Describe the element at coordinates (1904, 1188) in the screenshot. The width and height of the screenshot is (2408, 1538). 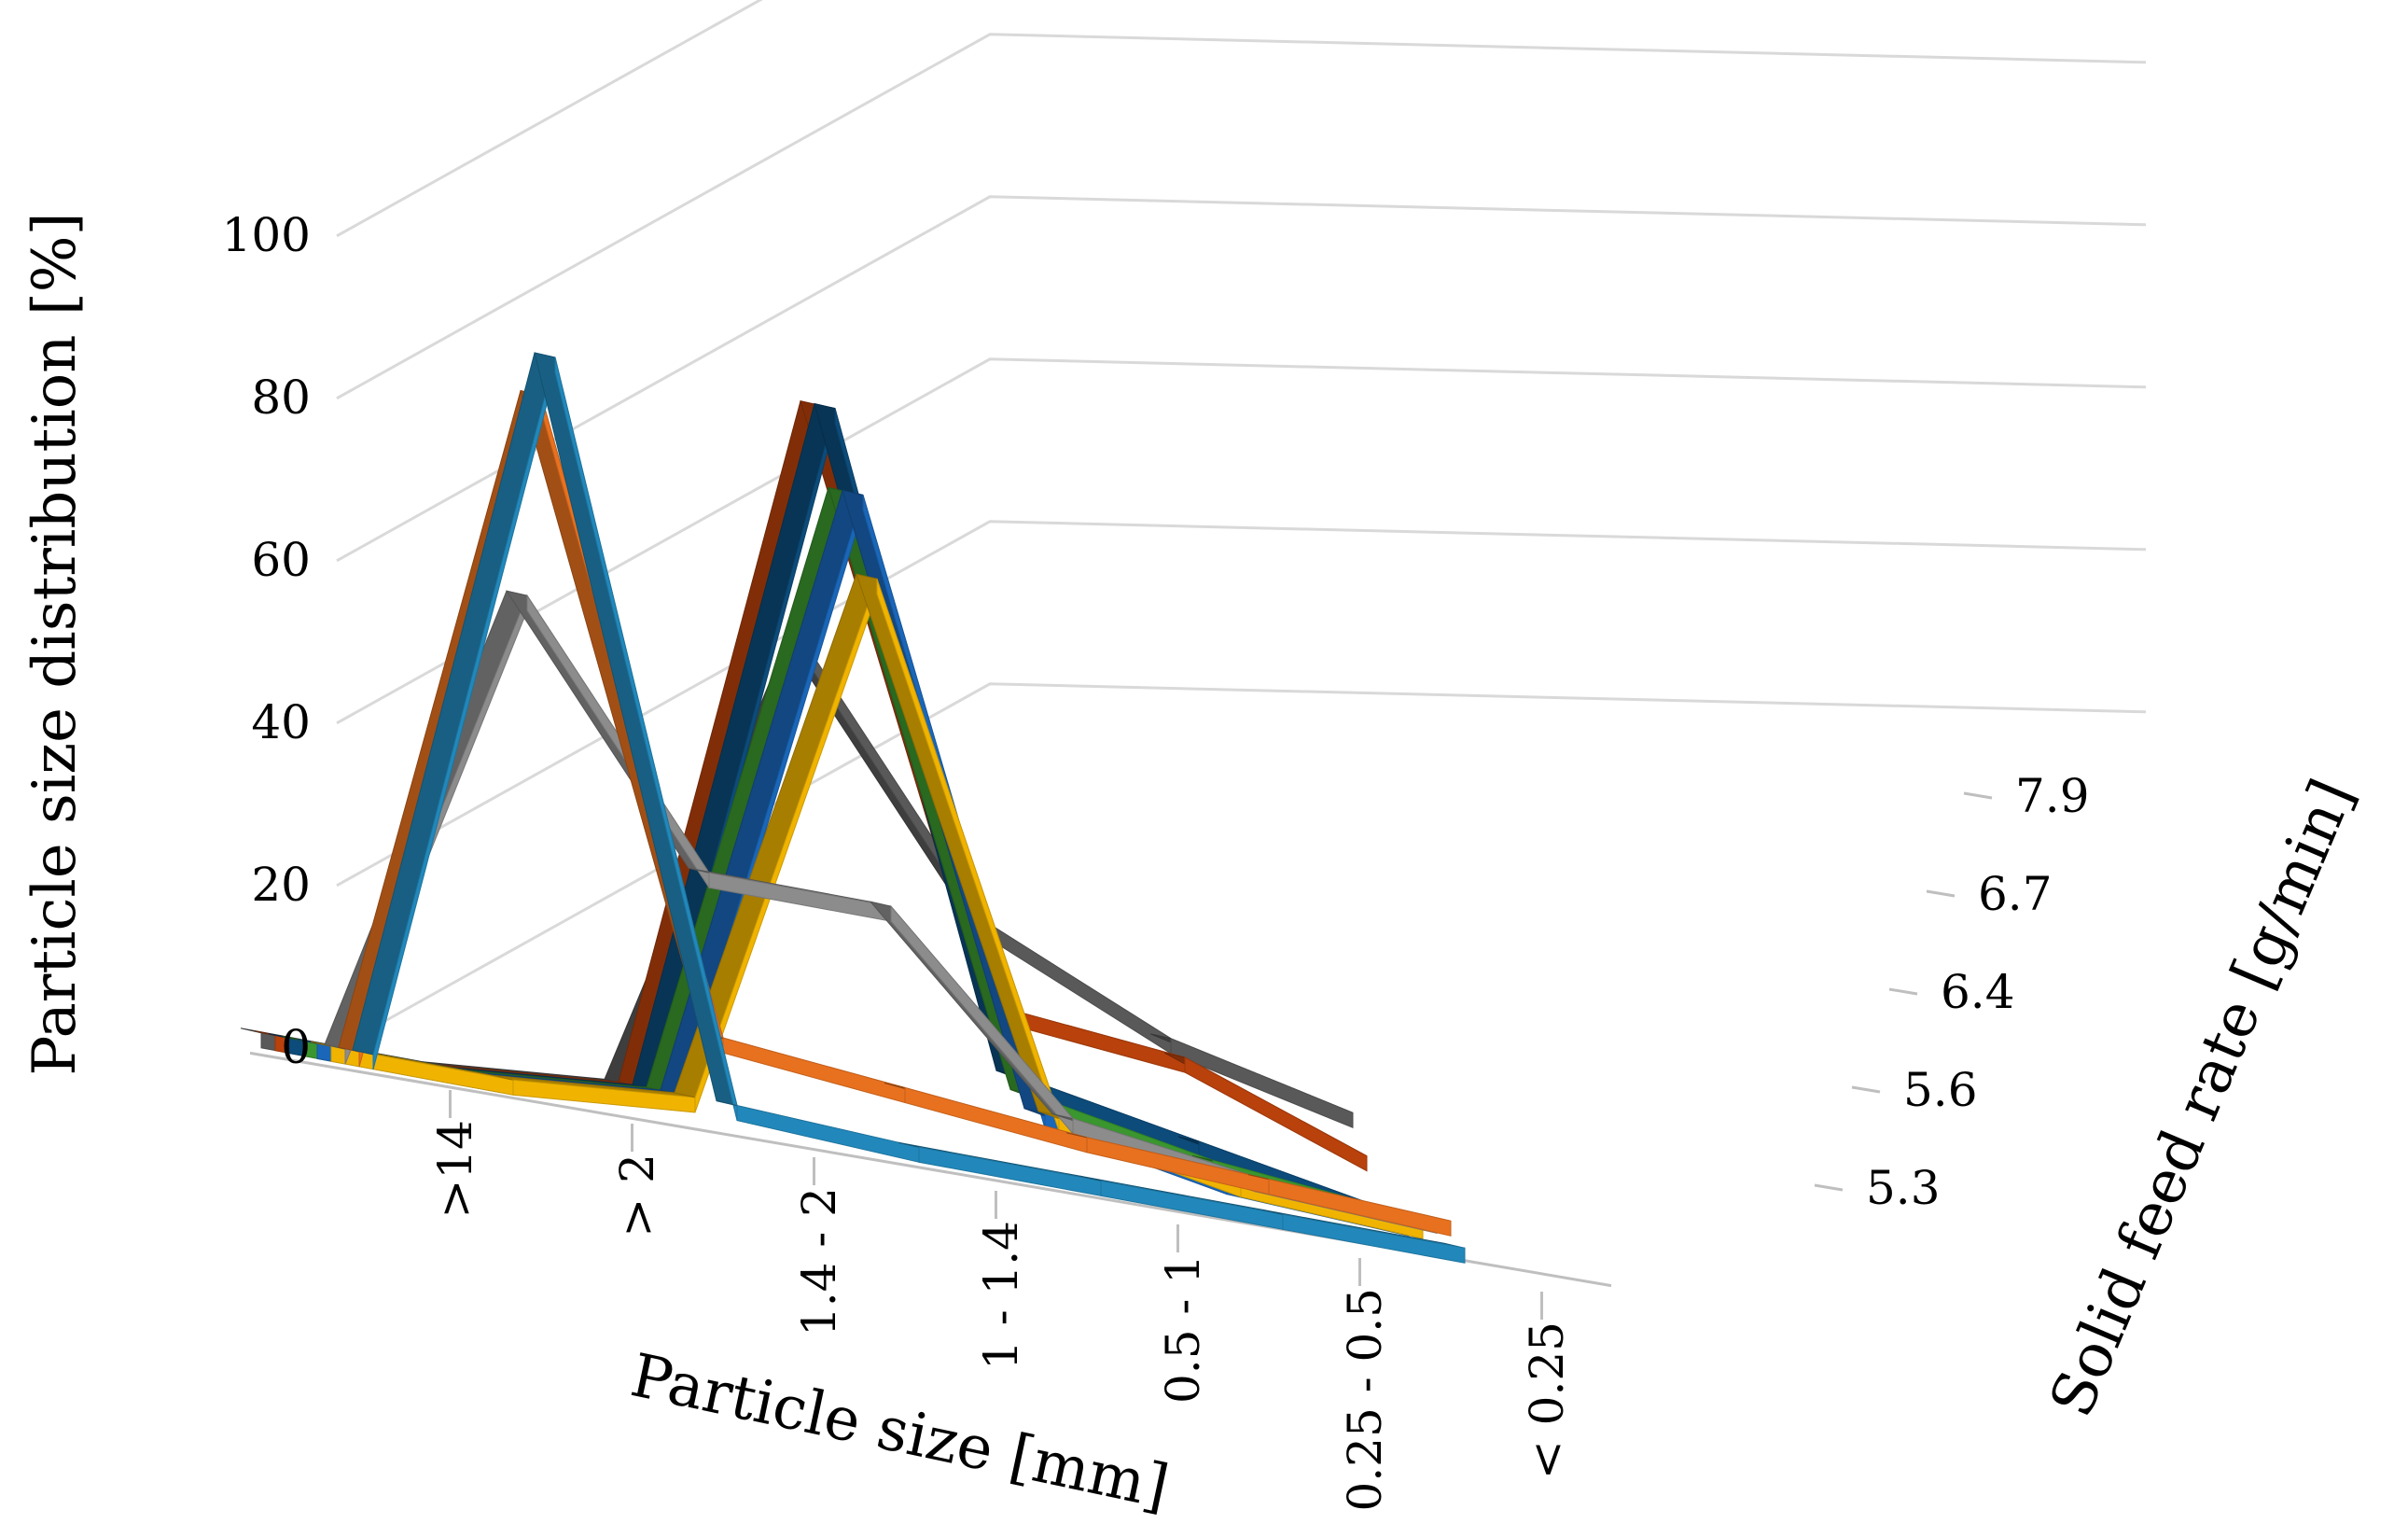
I see `depth-tick-label-0: 5.3` at that location.